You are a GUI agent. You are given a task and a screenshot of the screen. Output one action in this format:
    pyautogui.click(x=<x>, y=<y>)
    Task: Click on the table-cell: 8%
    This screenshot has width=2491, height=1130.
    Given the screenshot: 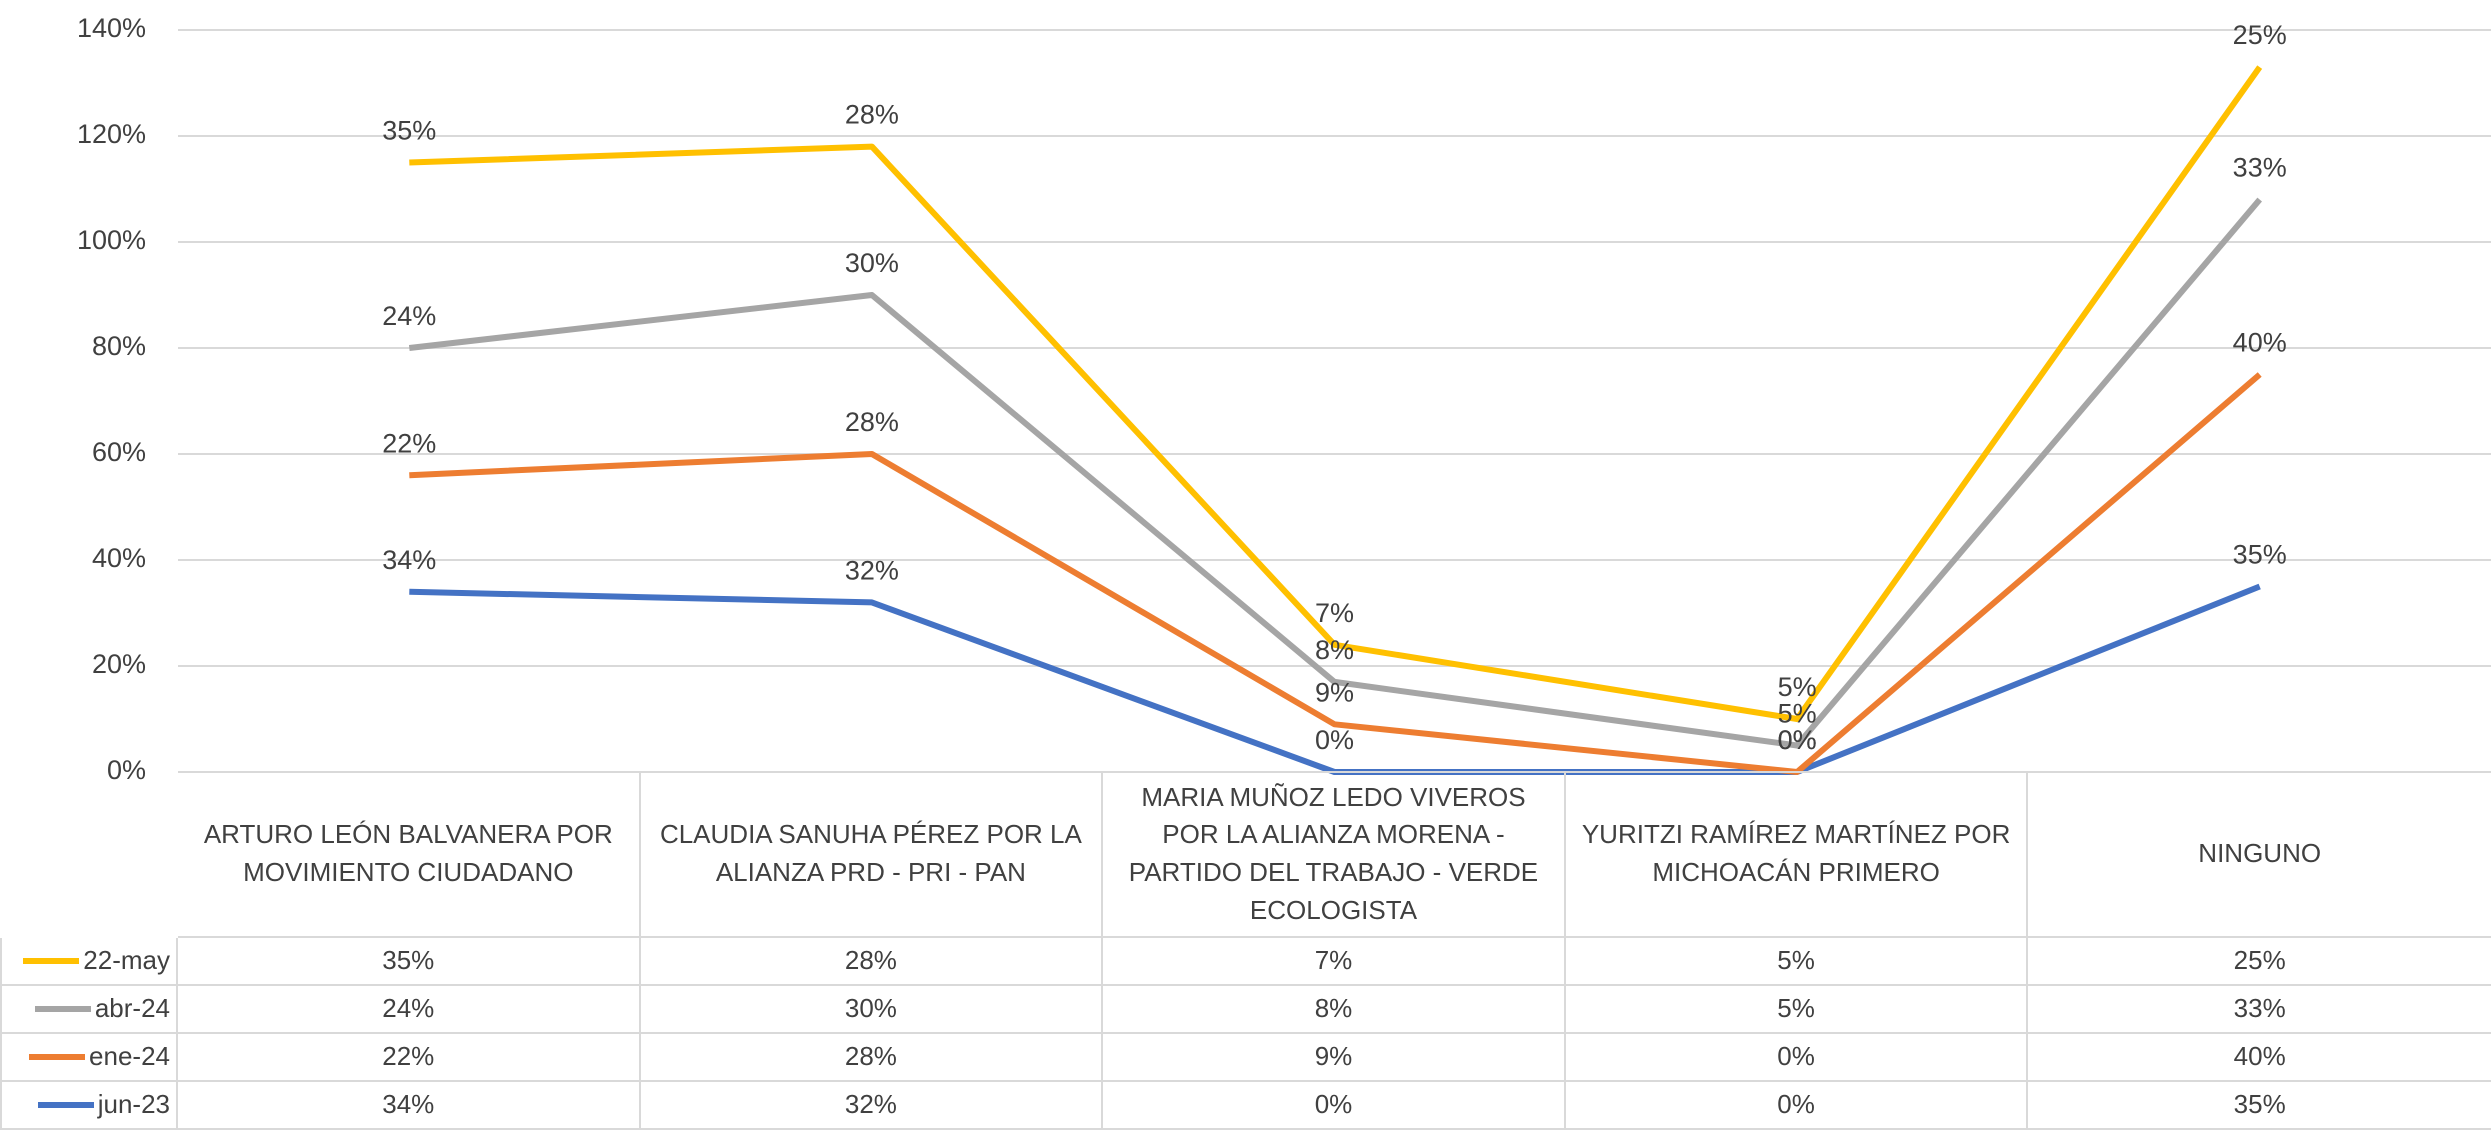 What is the action you would take?
    pyautogui.click(x=1334, y=1010)
    